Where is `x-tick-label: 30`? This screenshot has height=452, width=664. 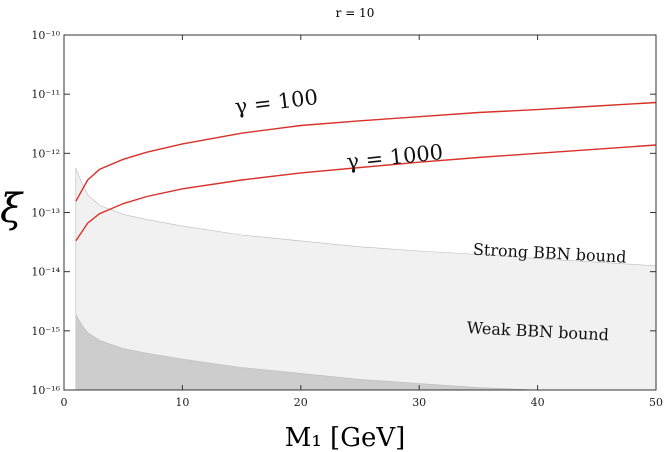
x-tick-label: 30 is located at coordinates (419, 402).